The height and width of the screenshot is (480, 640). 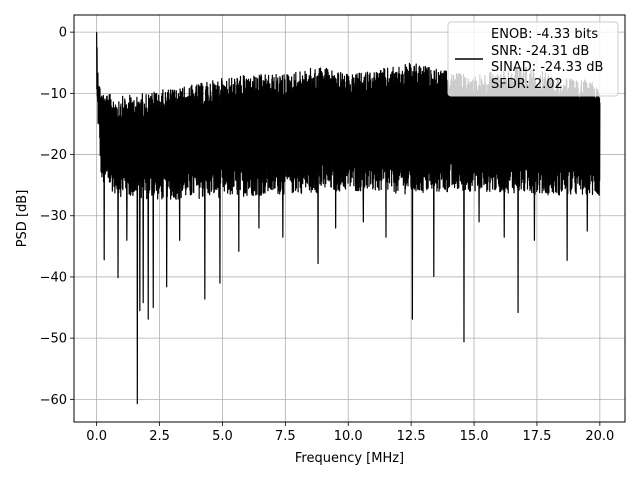 I want to click on y-tick-label: 0, so click(x=63, y=33).